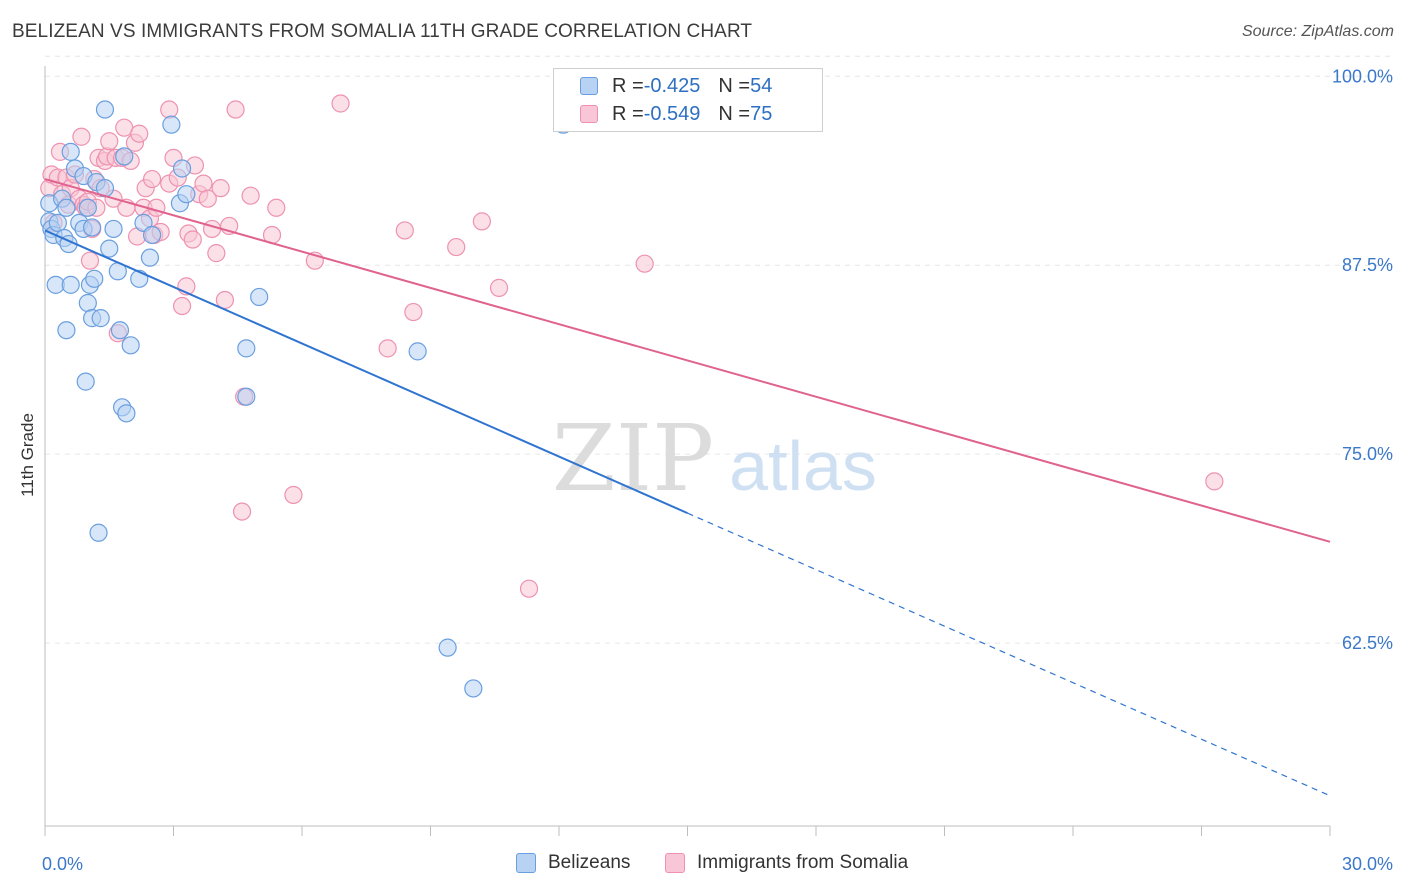 This screenshot has height=892, width=1406. I want to click on bottom-legend-somalia: Immigrants from Somalia, so click(786, 863).